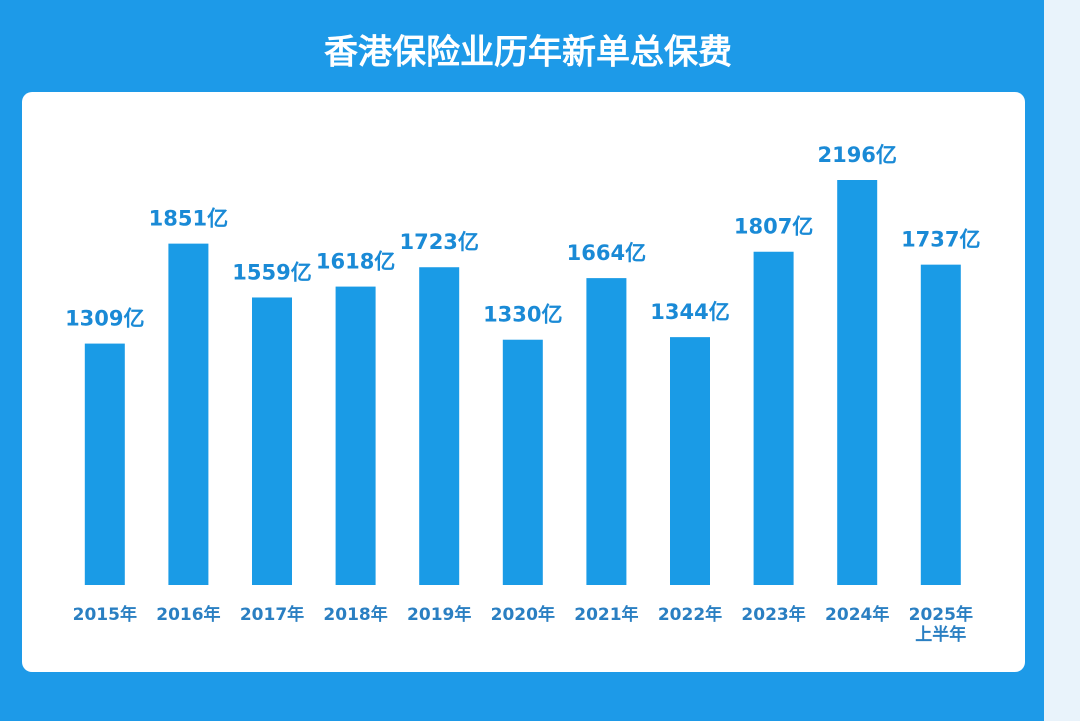 The image size is (1080, 721). What do you see at coordinates (522, 315) in the screenshot?
I see `value-label: 1330亿` at bounding box center [522, 315].